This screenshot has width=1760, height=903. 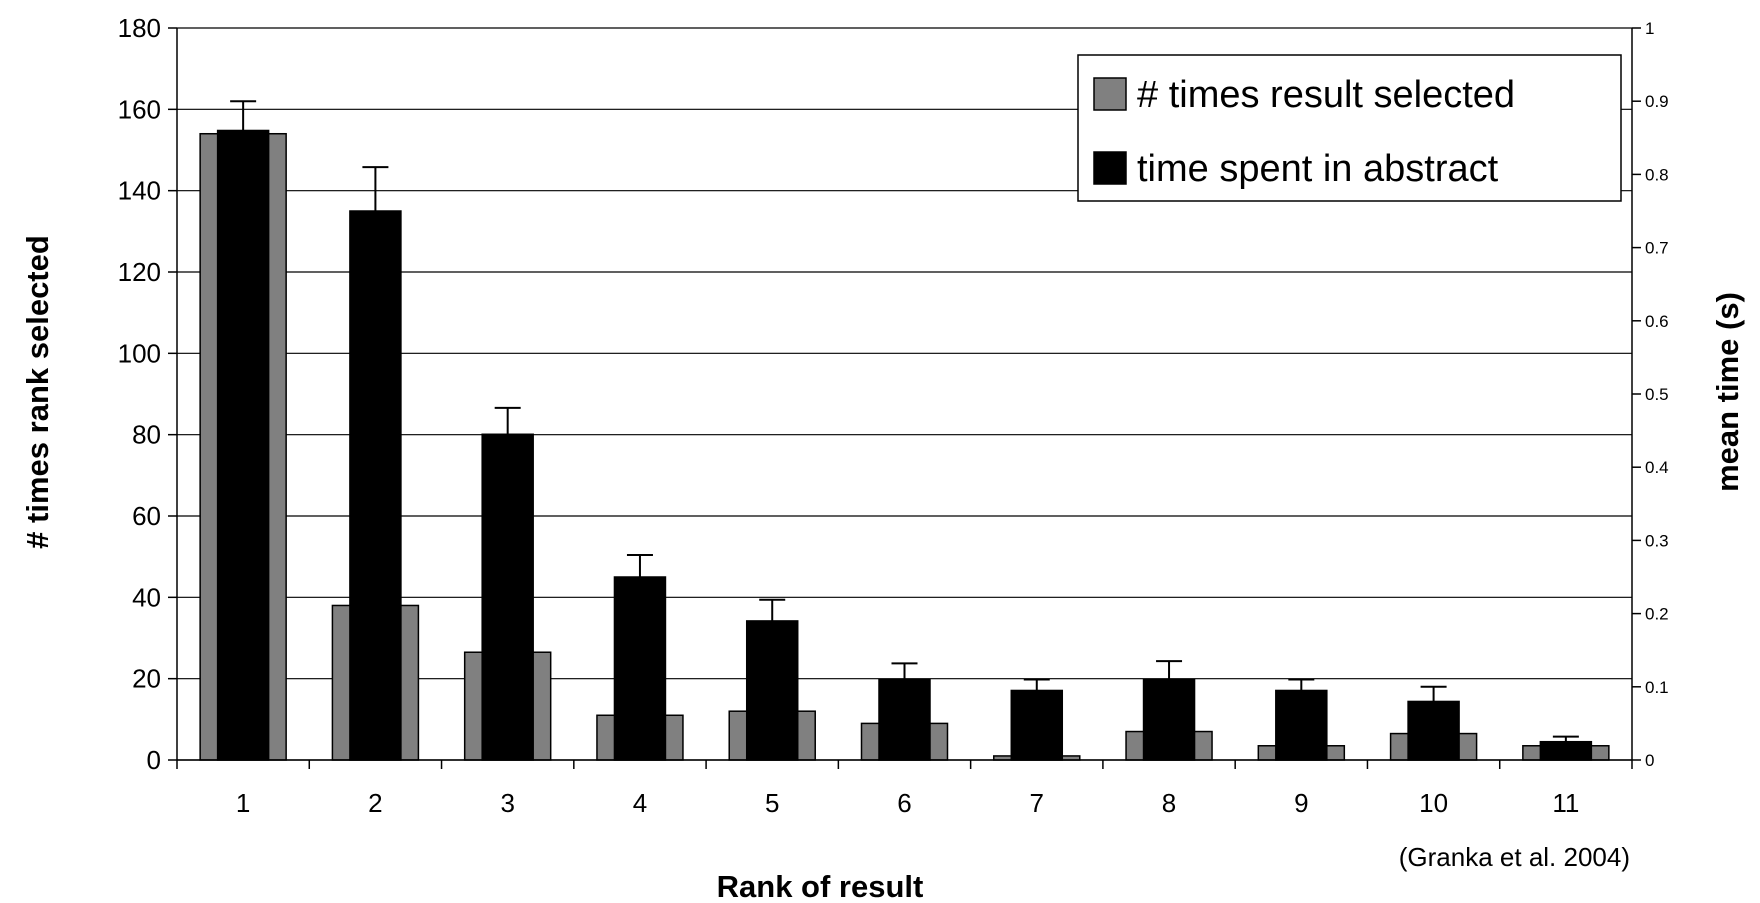 What do you see at coordinates (1657, 614) in the screenshot?
I see `y2-tick-label: 0.2` at bounding box center [1657, 614].